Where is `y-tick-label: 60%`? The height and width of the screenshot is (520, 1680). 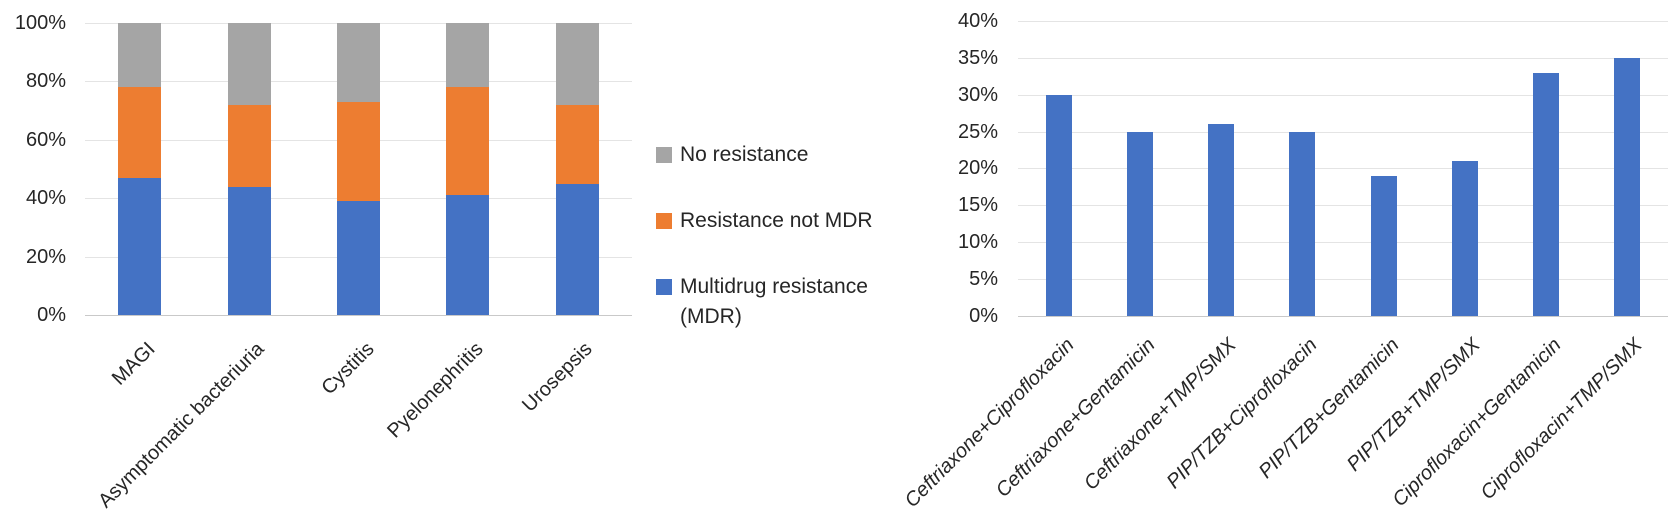
y-tick-label: 60% is located at coordinates (45, 140).